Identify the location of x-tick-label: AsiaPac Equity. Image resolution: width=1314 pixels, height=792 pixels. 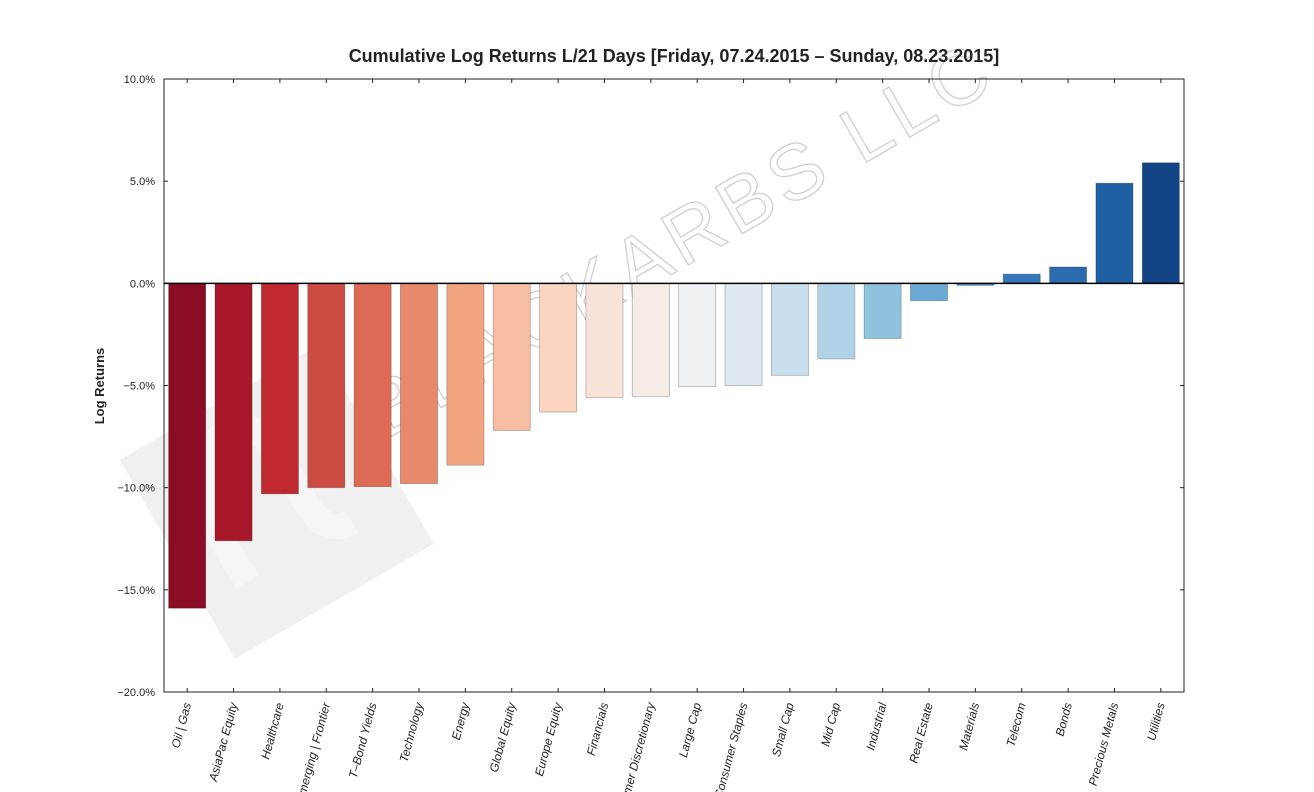
(223, 742).